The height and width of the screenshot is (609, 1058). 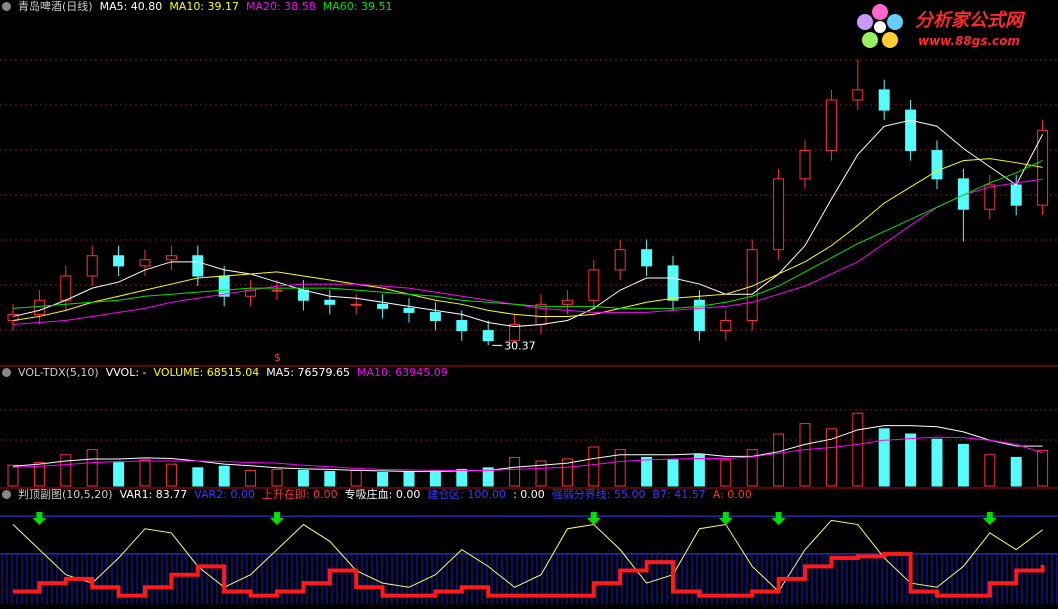 I want to click on legend-entry: MA60: 39.51, so click(x=357, y=6).